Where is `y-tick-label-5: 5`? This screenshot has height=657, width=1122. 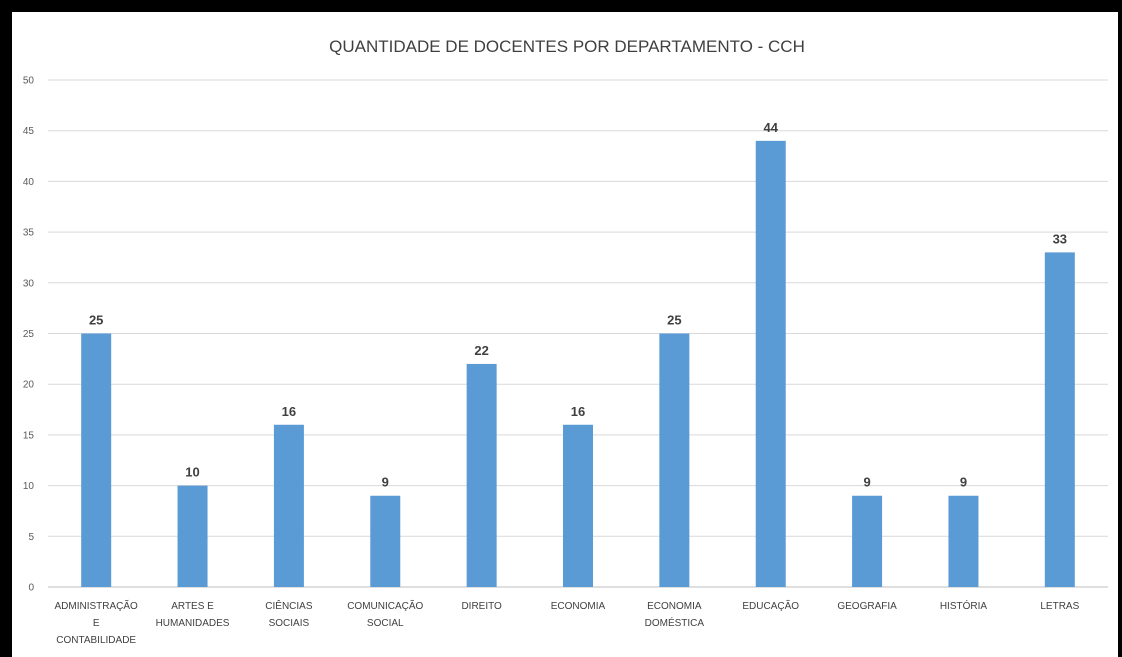 y-tick-label-5: 5 is located at coordinates (31, 537).